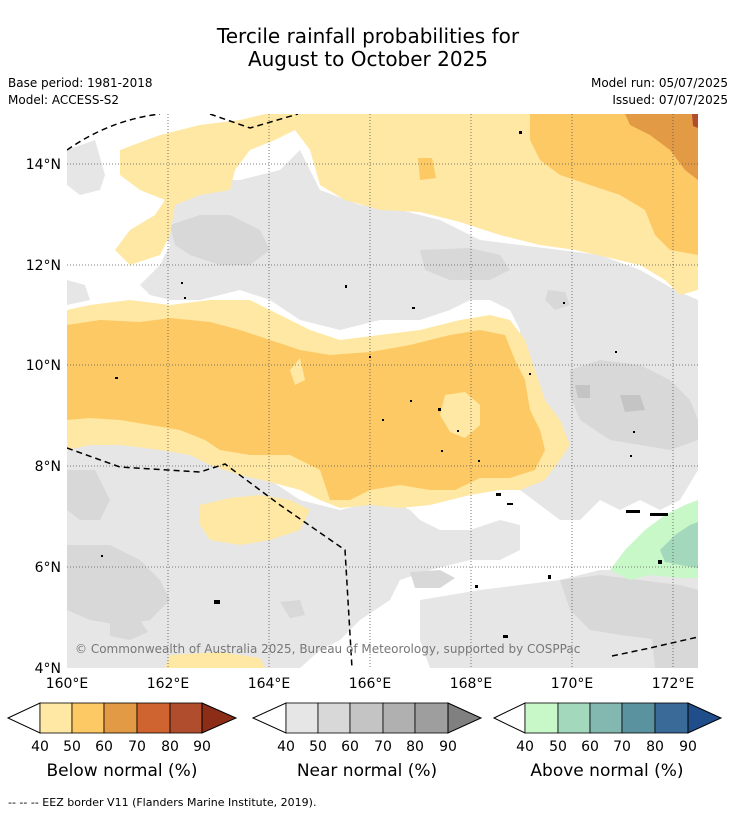  Describe the element at coordinates (43, 366) in the screenshot. I see `lat-label-10n: 10°N` at that location.